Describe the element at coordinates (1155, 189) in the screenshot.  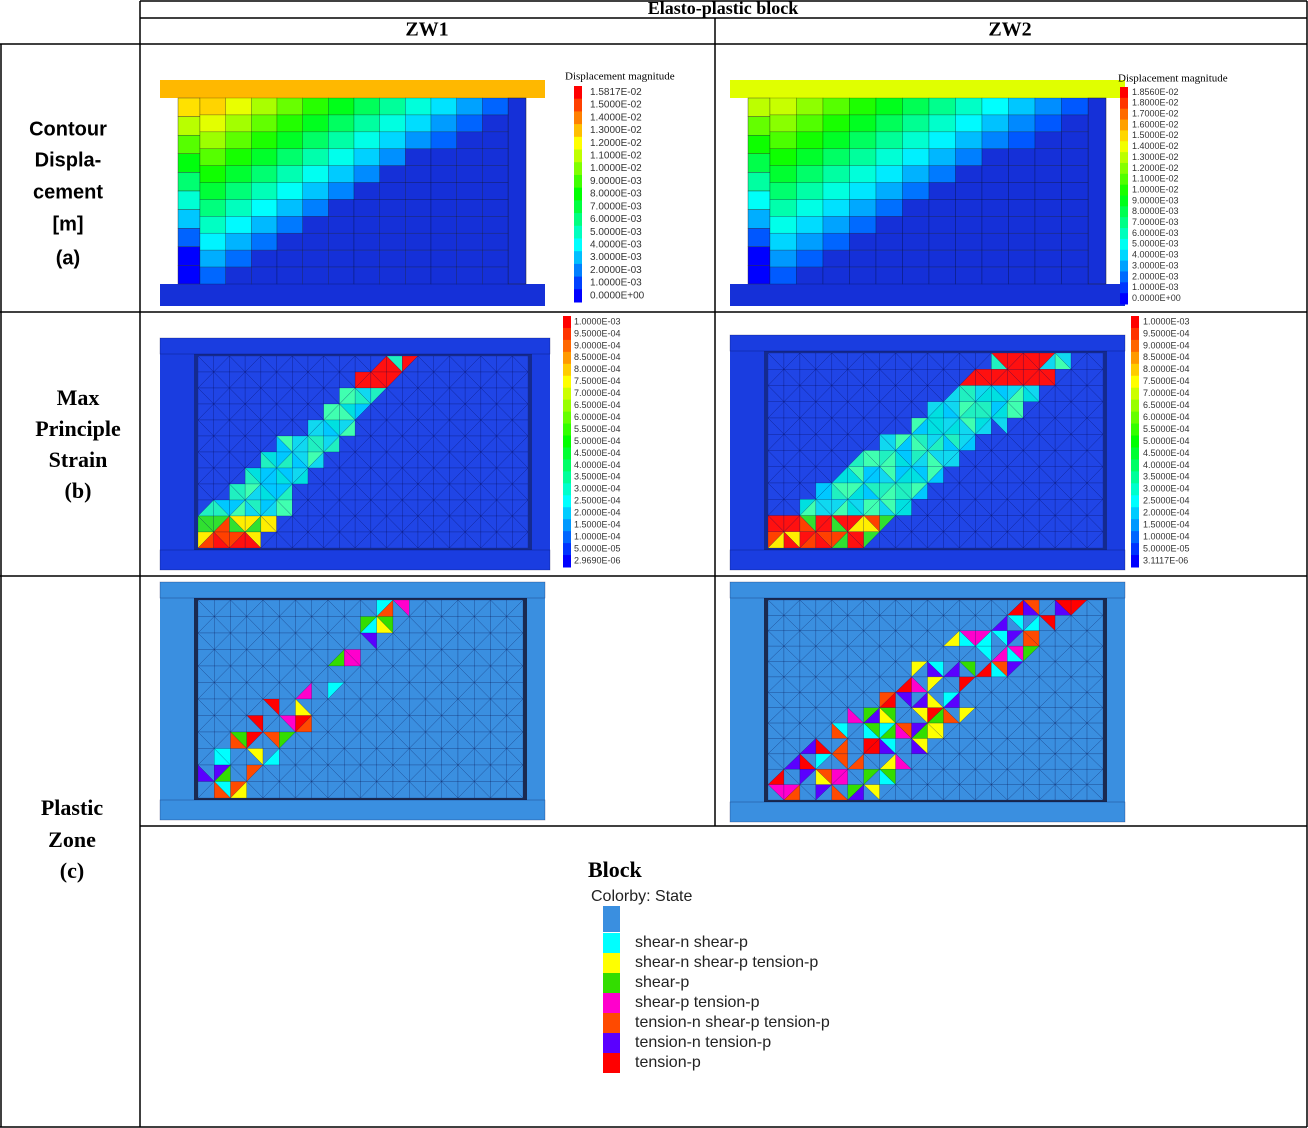
I see `legend-label: 1.0000E-02` at that location.